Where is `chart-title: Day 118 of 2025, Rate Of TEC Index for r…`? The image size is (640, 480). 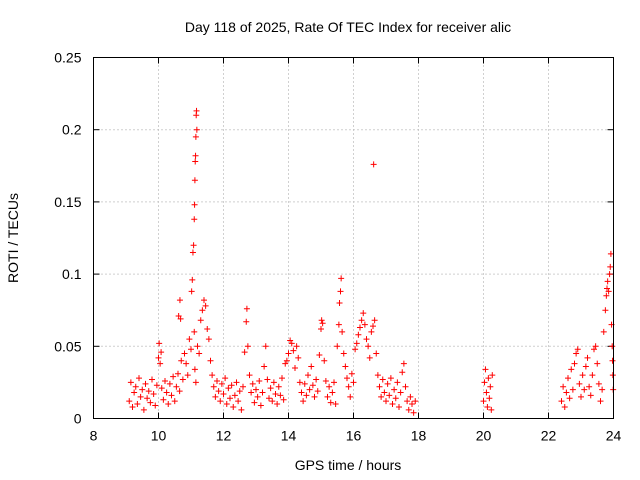
chart-title: Day 118 of 2025, Rate Of TEC Index for r… is located at coordinates (348, 27).